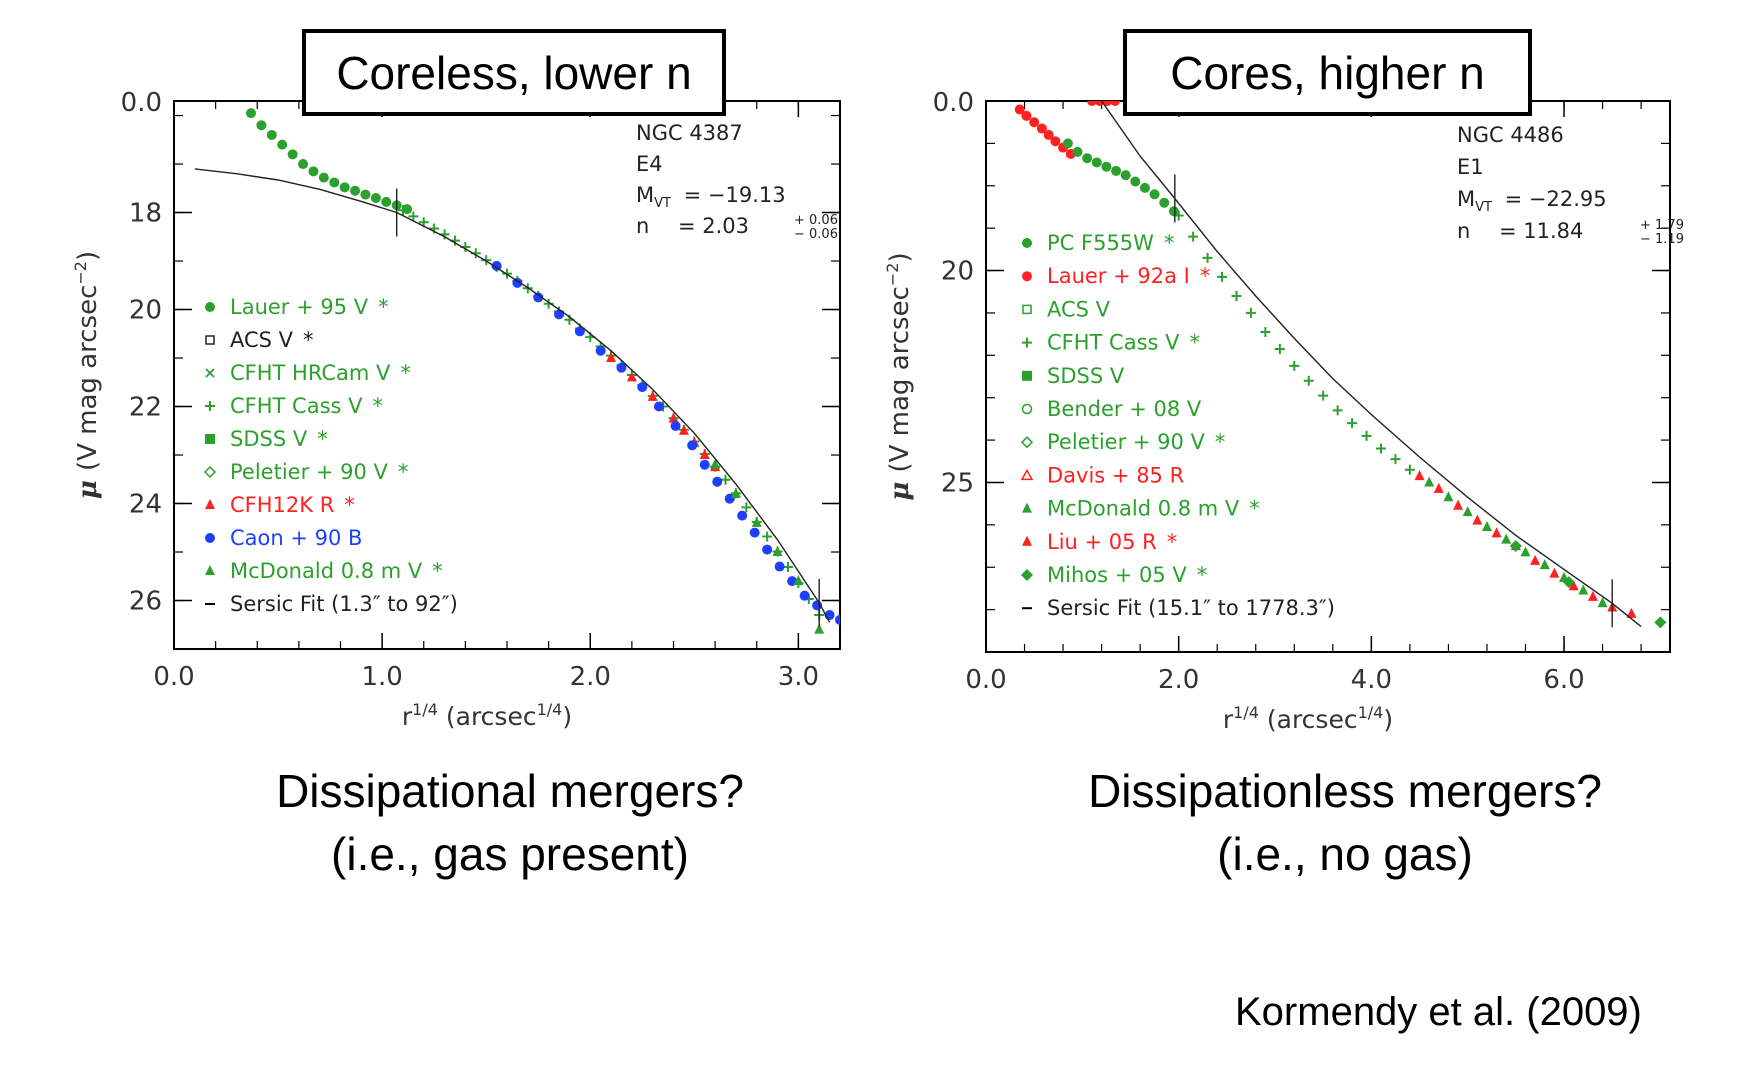  I want to click on sersic-index: n = 11.84, so click(1520, 231).